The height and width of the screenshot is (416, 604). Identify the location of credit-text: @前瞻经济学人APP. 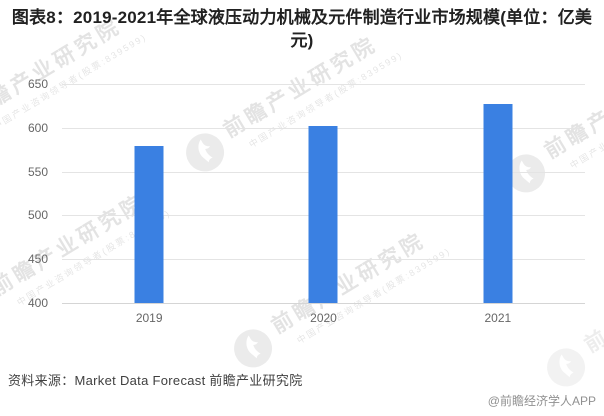
(541, 401).